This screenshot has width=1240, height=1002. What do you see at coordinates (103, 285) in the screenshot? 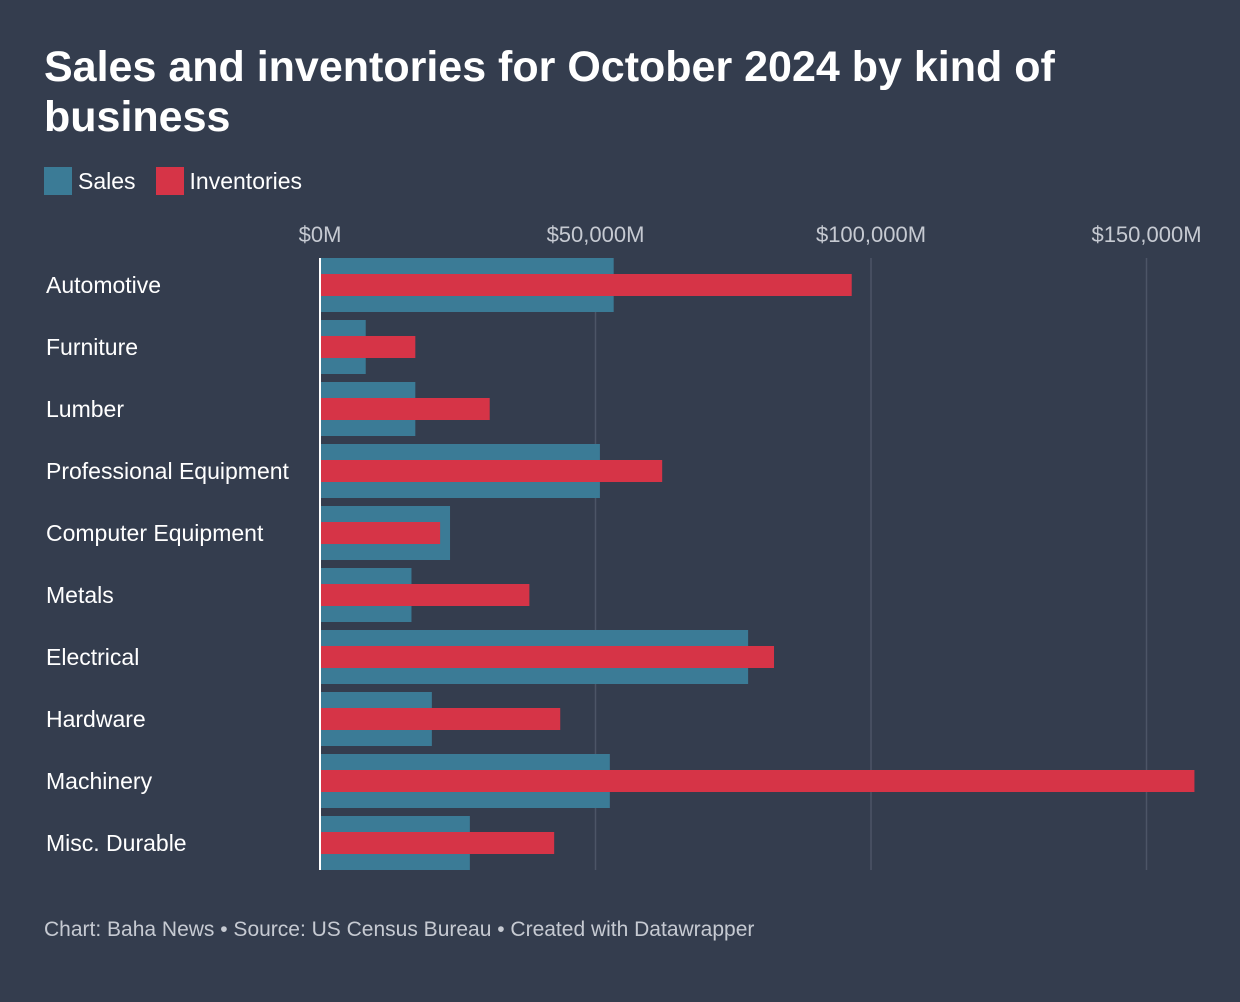
I see `category-label: Automotive` at bounding box center [103, 285].